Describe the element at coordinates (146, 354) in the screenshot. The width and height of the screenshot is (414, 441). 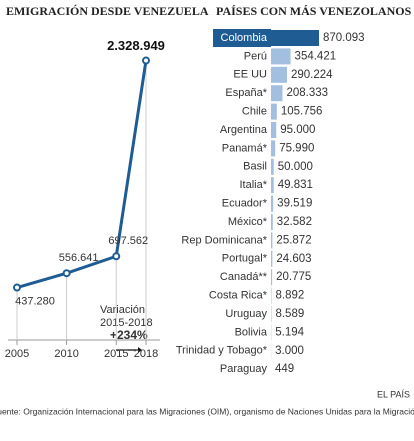
I see `x-tick-label: 2018` at that location.